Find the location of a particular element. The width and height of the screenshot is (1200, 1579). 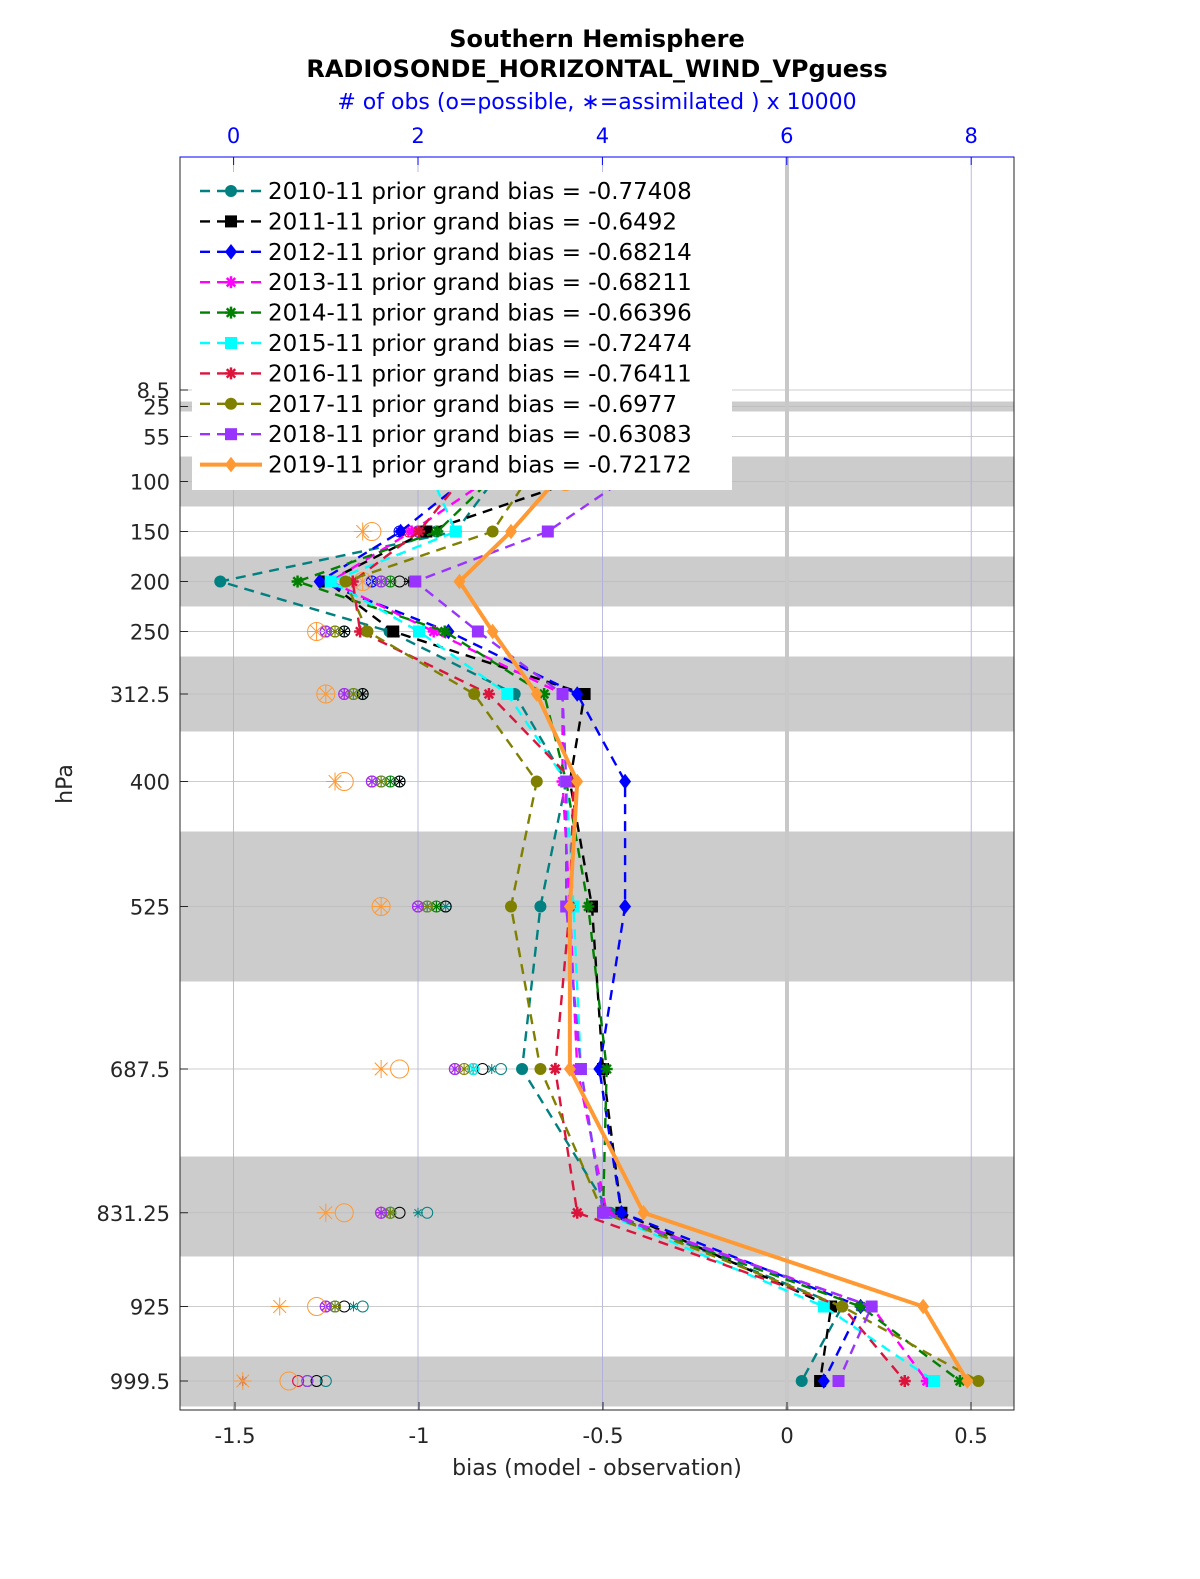

y-tick-label: 312.5 is located at coordinates (140, 695).